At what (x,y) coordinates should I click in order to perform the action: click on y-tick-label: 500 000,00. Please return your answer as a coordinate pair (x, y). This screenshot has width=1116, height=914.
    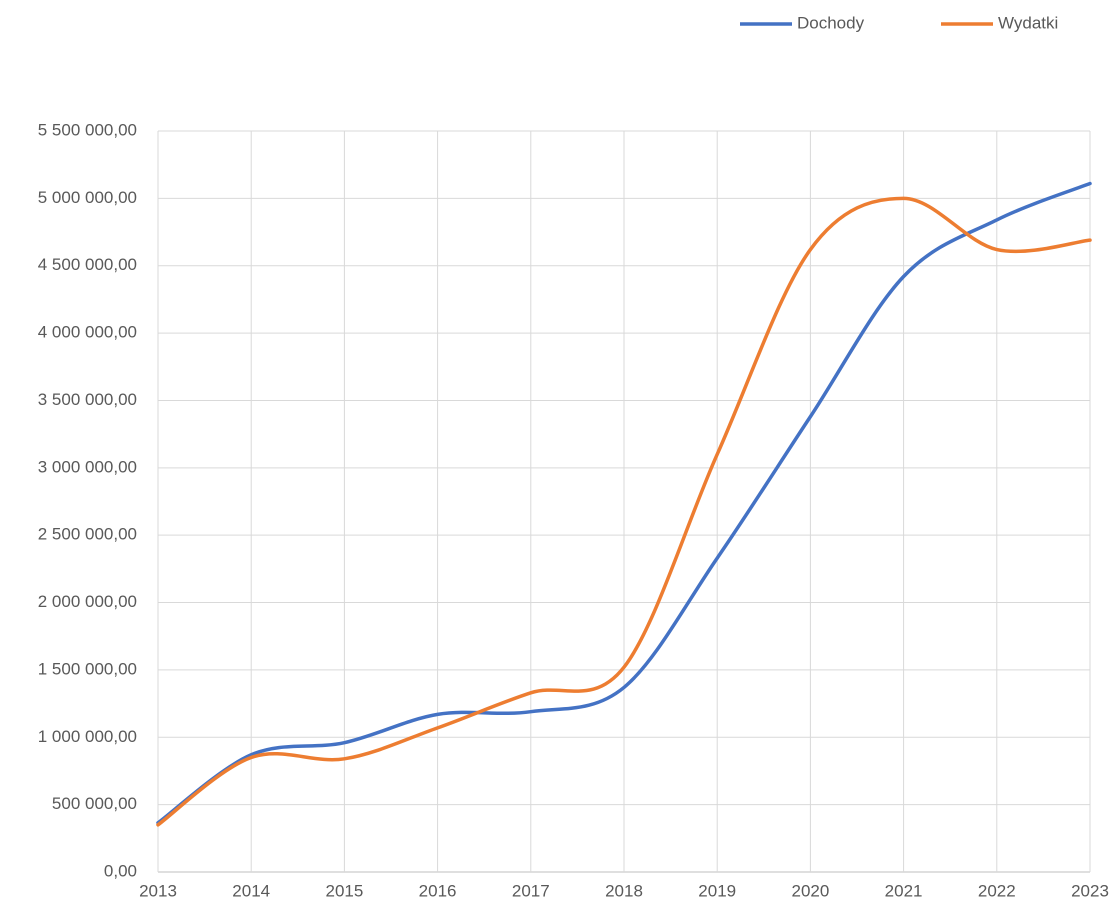
    Looking at the image, I should click on (94, 803).